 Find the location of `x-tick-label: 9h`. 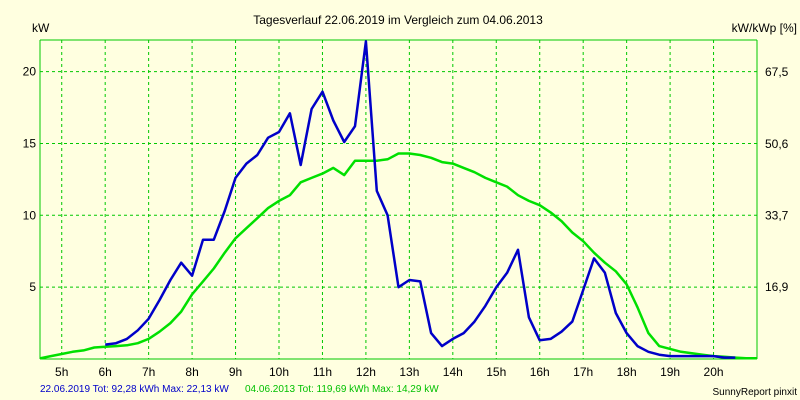

x-tick-label: 9h is located at coordinates (235, 372).